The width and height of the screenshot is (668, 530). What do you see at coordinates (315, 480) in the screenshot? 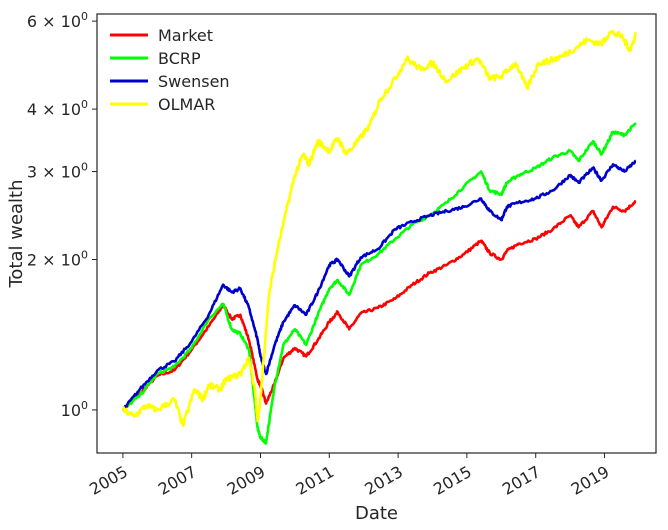
I see `x-tick-label: 2011` at bounding box center [315, 480].